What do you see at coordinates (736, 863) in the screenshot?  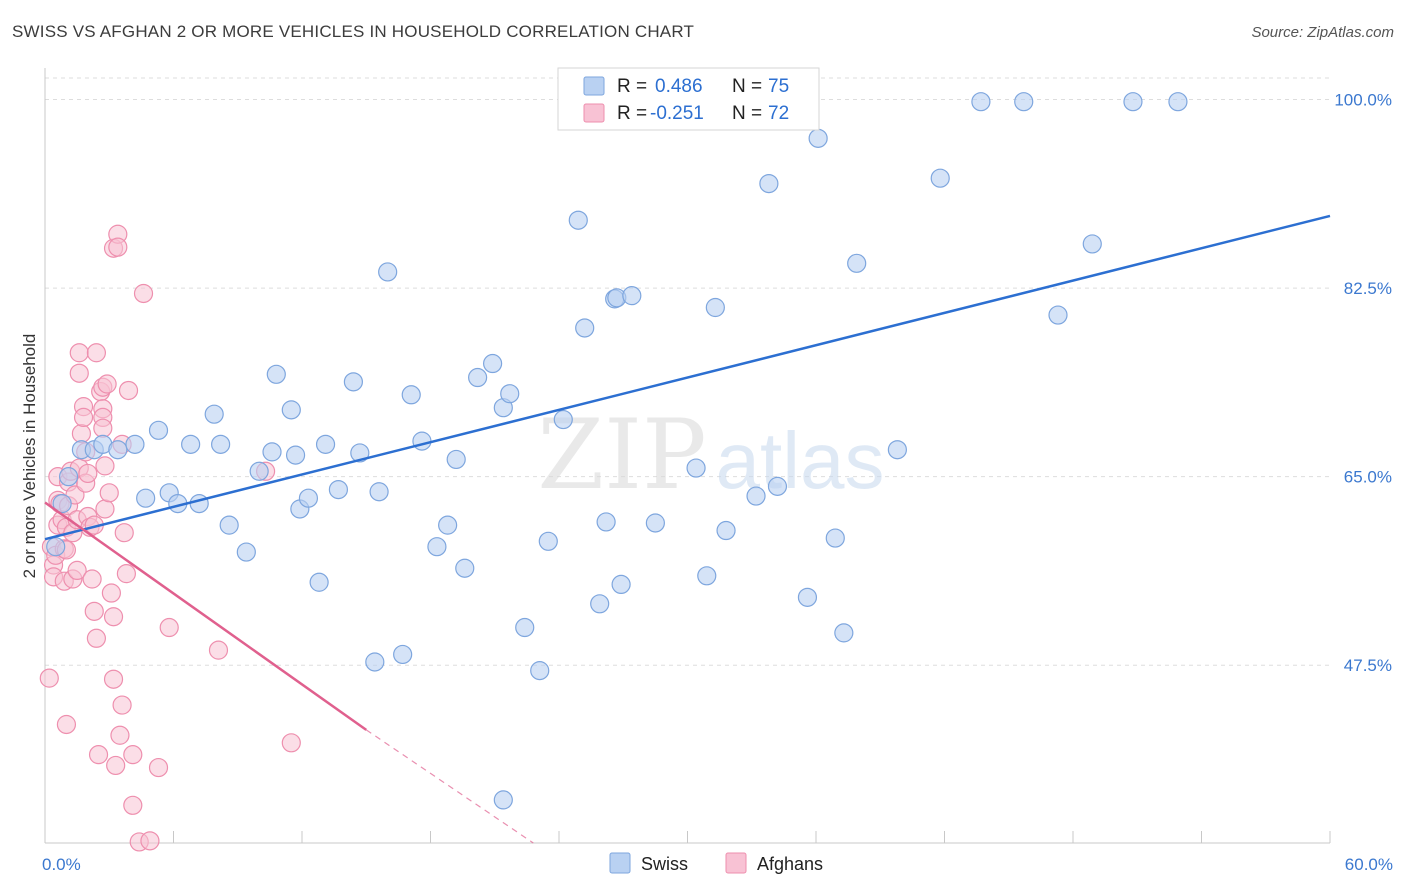 I see `bottom-legend-swatch-afghan` at bounding box center [736, 863].